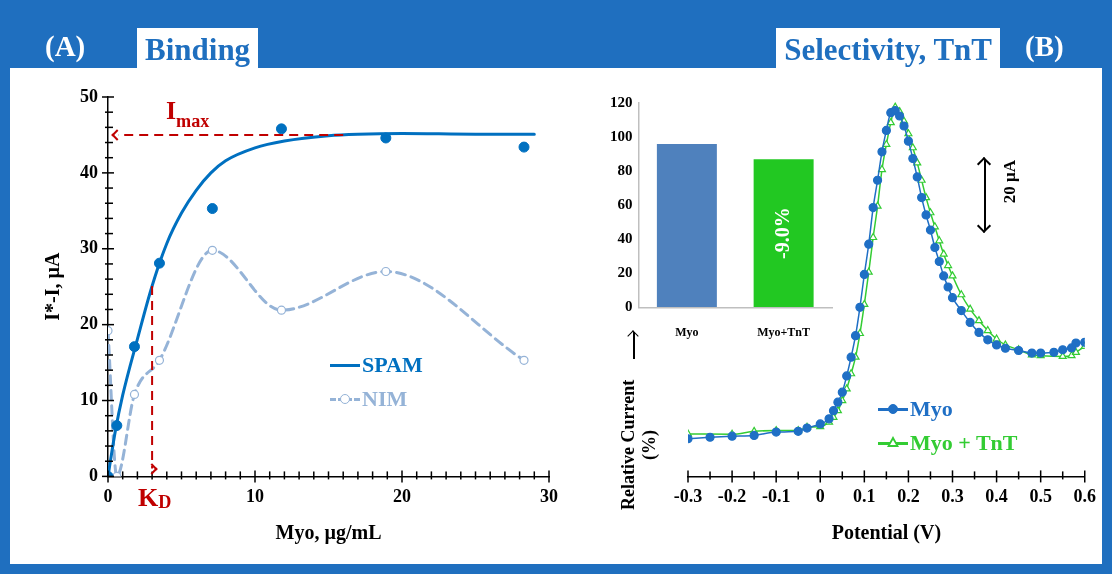  What do you see at coordinates (65, 46) in the screenshot?
I see `text: (A)` at bounding box center [65, 46].